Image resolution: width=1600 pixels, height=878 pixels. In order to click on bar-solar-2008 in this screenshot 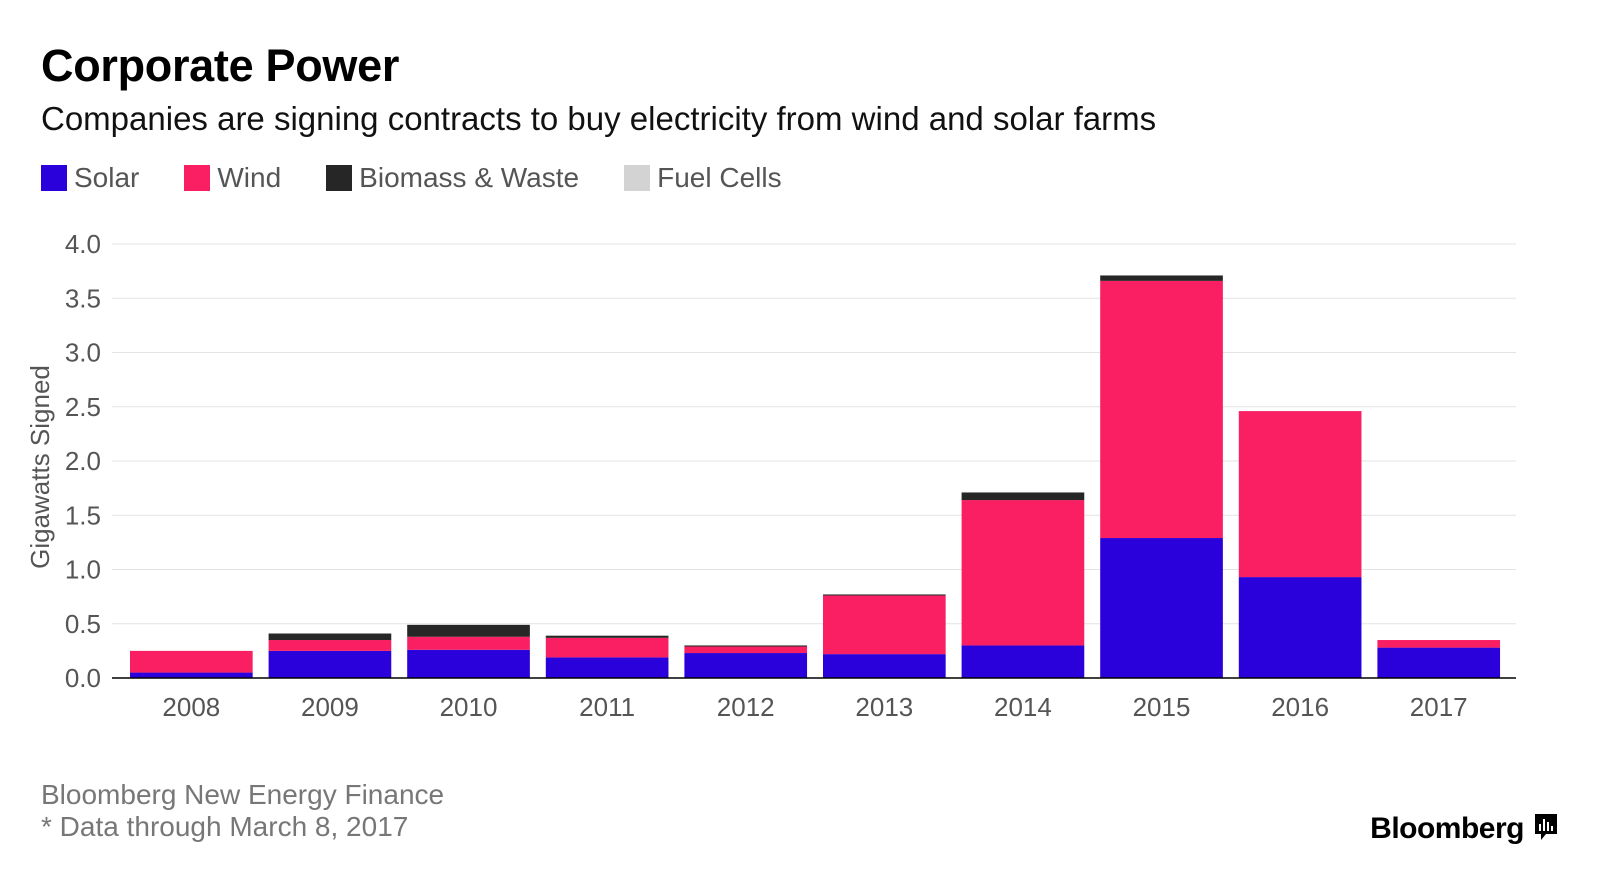, I will do `click(191, 675)`.